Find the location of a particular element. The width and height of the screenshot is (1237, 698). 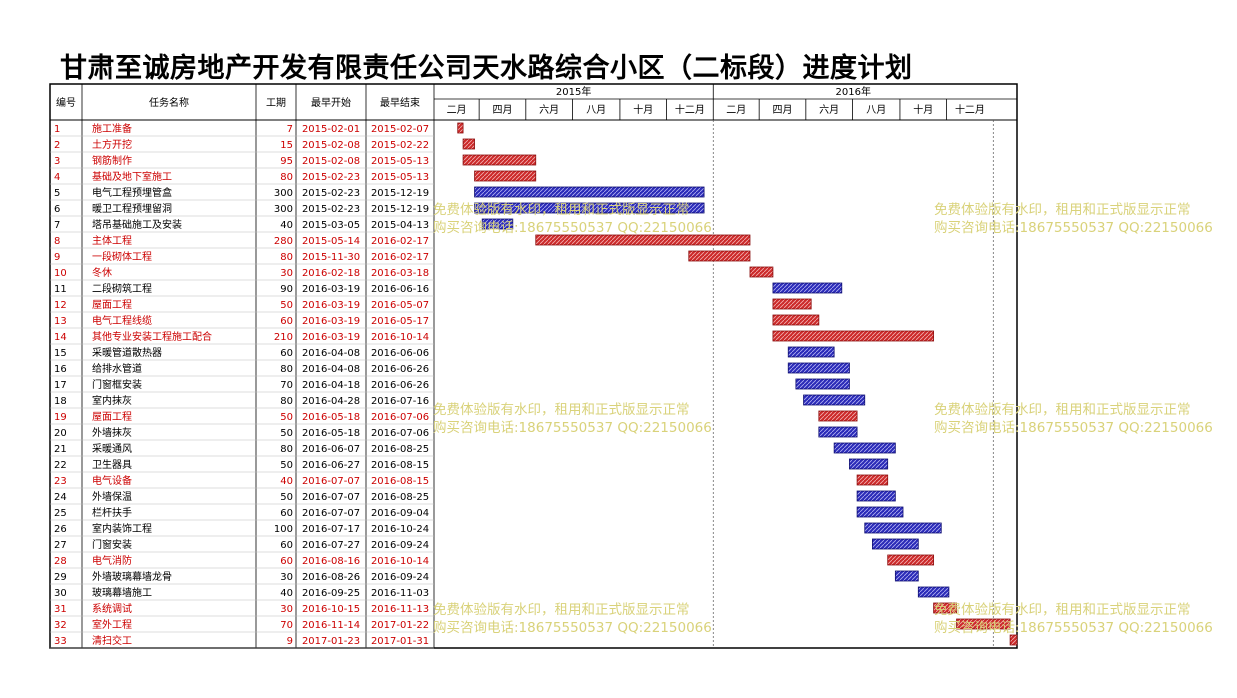

task-end: 2017-01-31 is located at coordinates (400, 641).